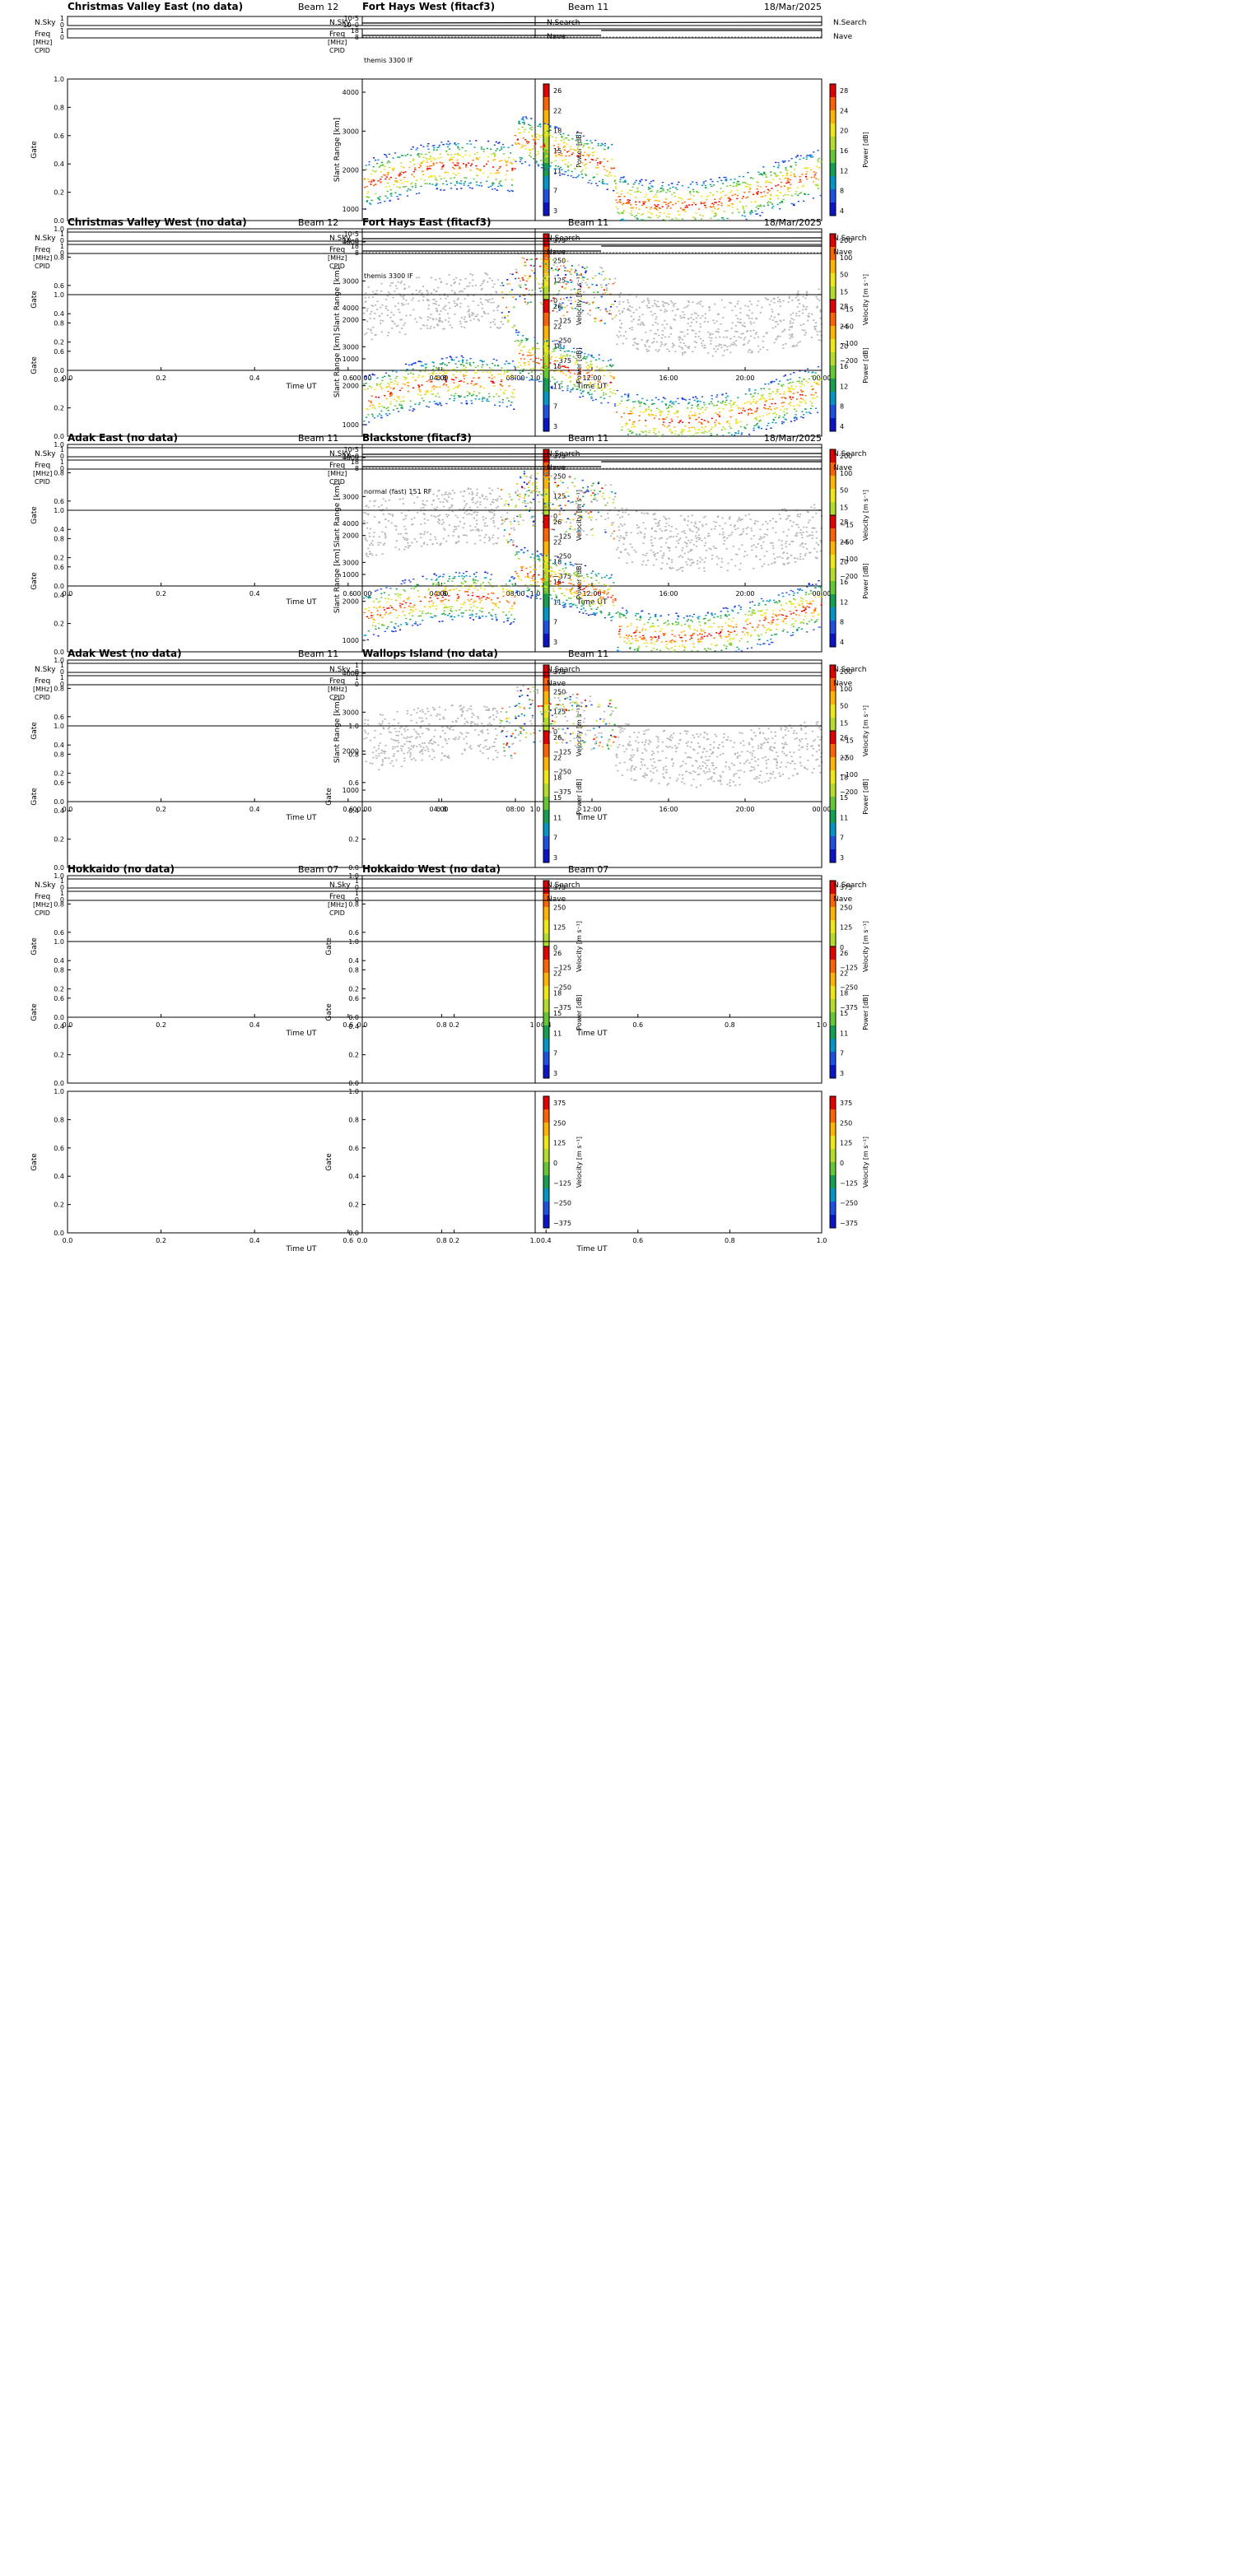 Image resolution: width=1235 pixels, height=2576 pixels. Describe the element at coordinates (45, 239) in the screenshot. I see `nsky-label: N.Sky` at that location.